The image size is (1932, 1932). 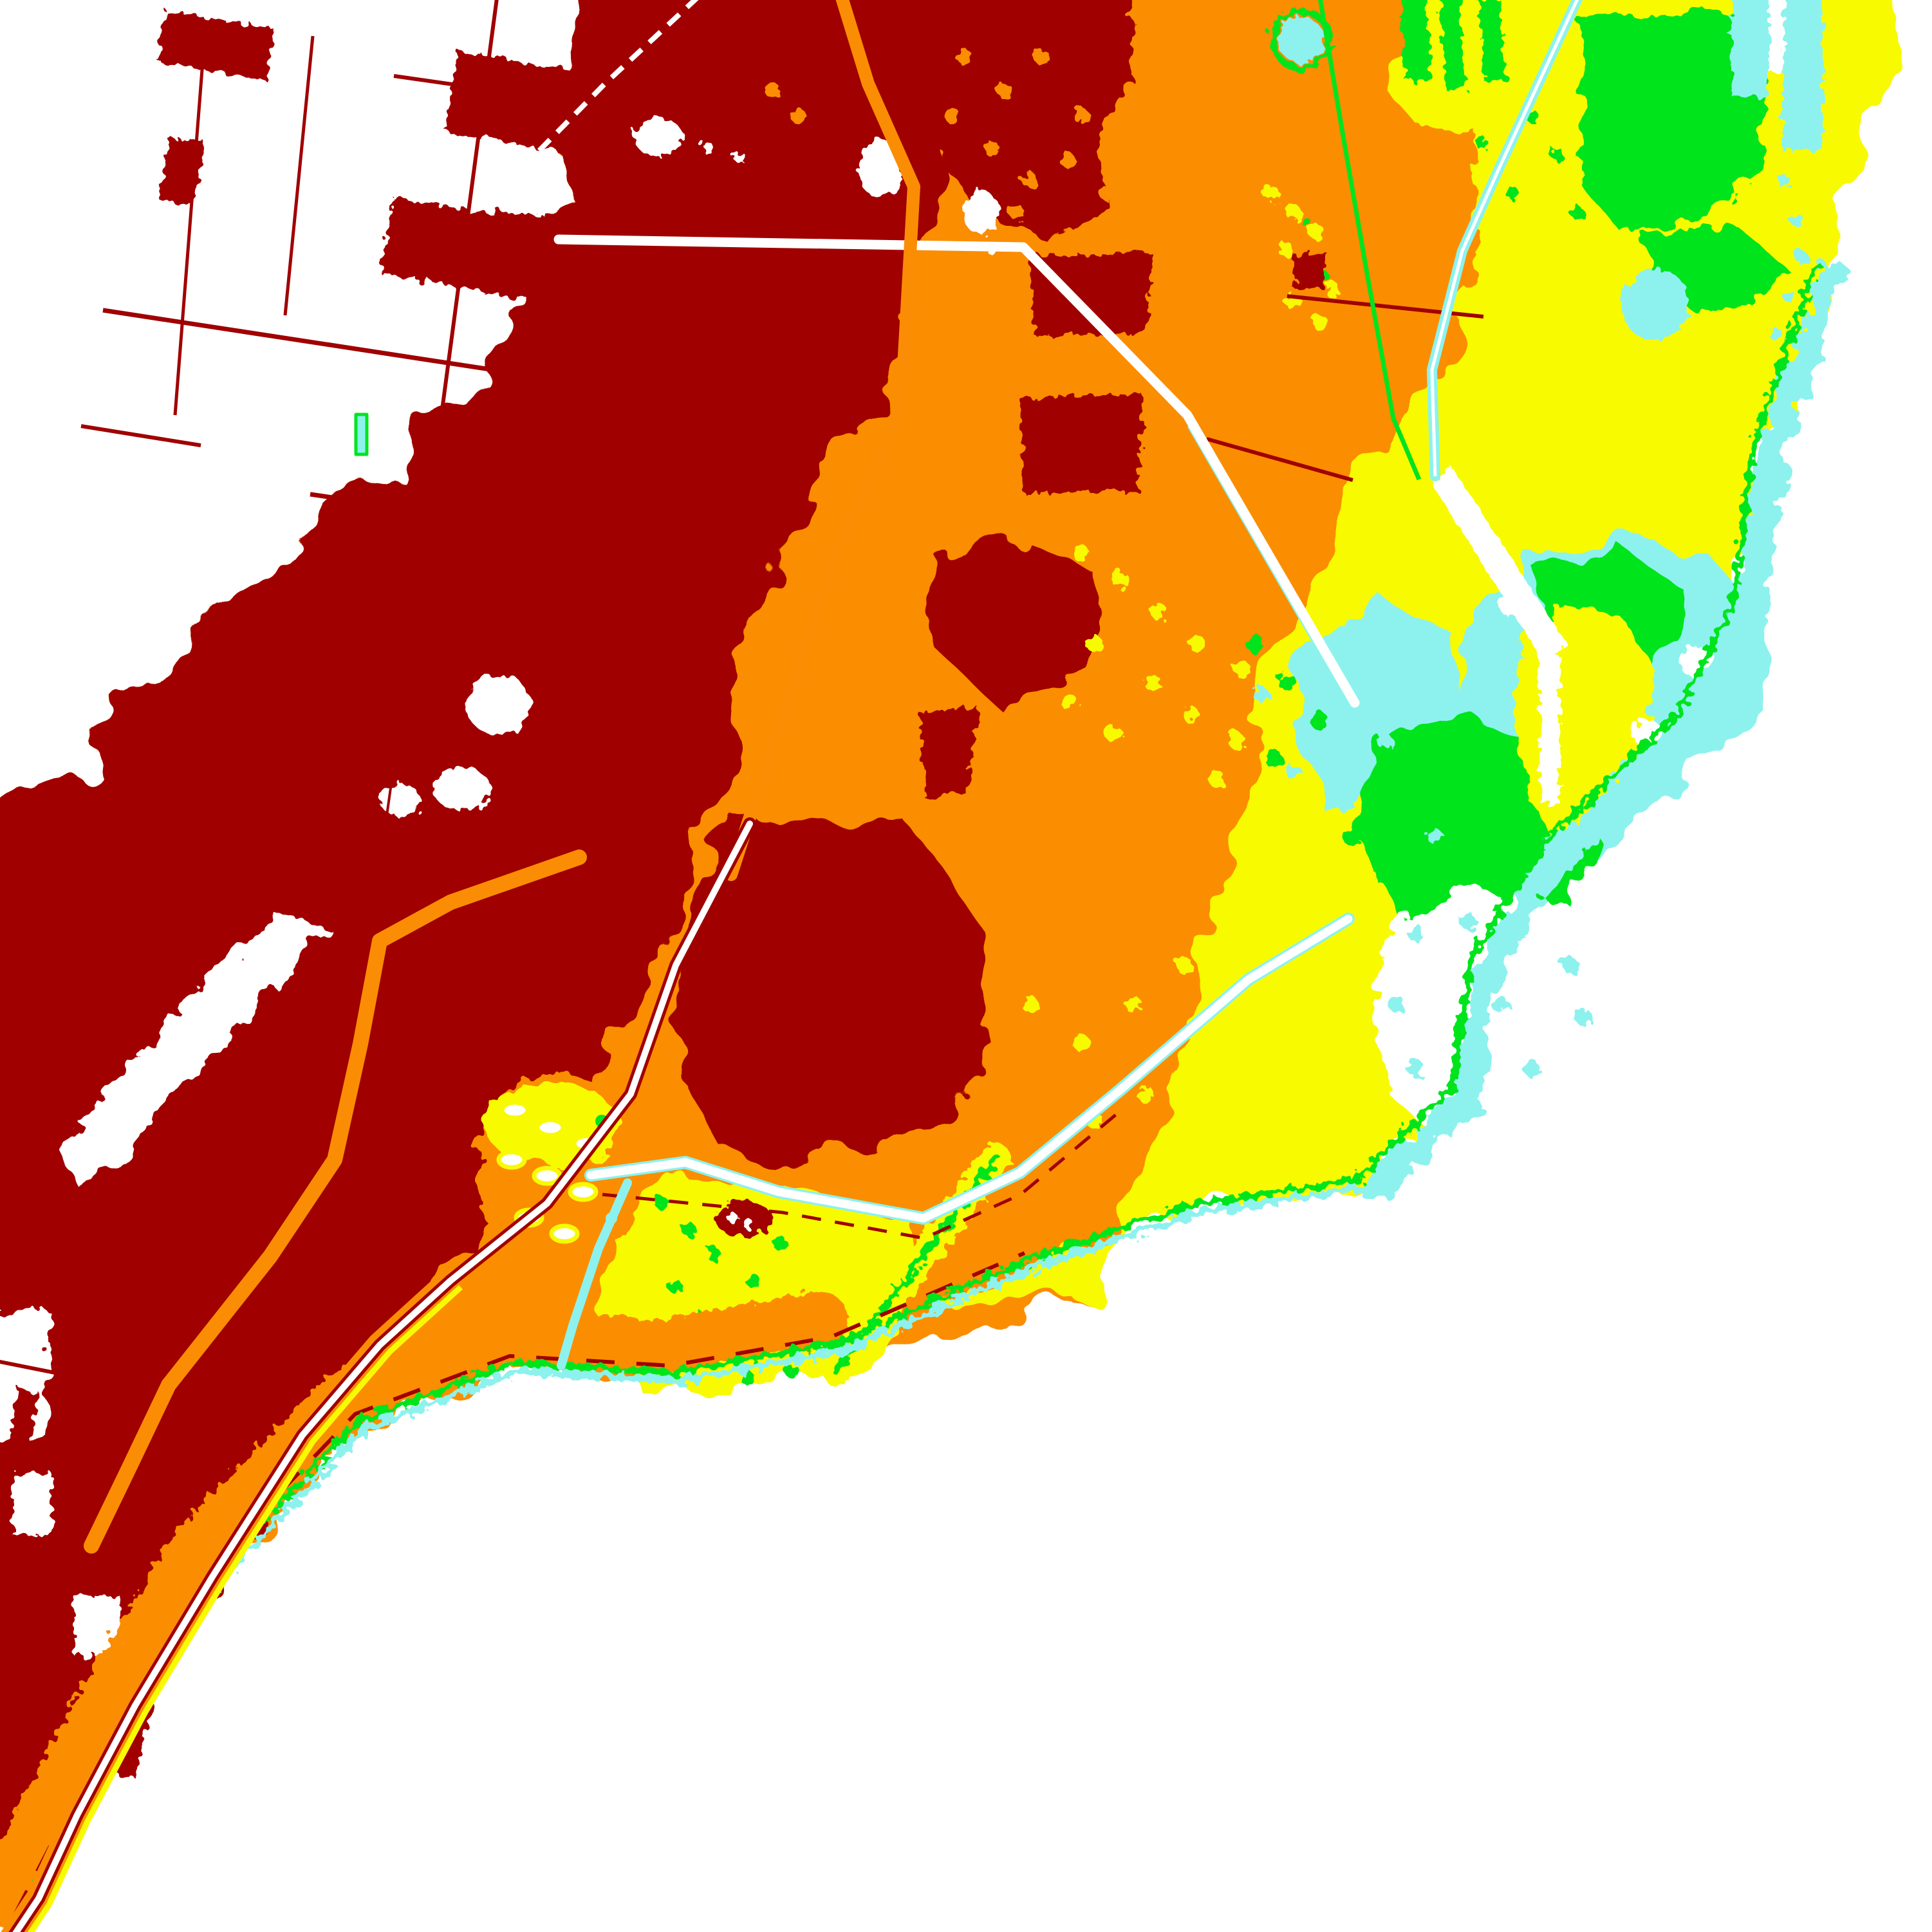 What do you see at coordinates (594, 1274) in the screenshot?
I see `canal-to-coast` at bounding box center [594, 1274].